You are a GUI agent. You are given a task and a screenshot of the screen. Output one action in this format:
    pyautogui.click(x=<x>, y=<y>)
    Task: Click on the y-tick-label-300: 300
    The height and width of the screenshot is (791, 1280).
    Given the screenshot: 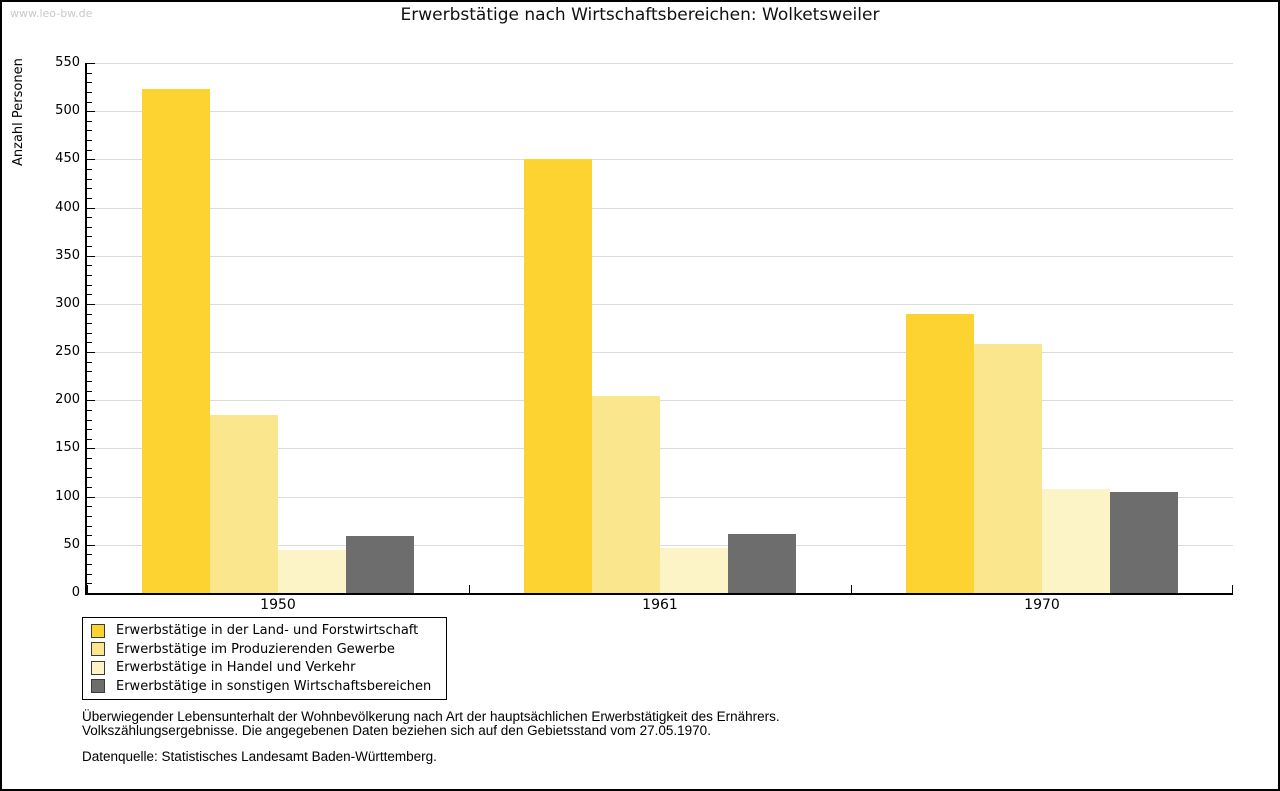 What is the action you would take?
    pyautogui.click(x=67, y=303)
    